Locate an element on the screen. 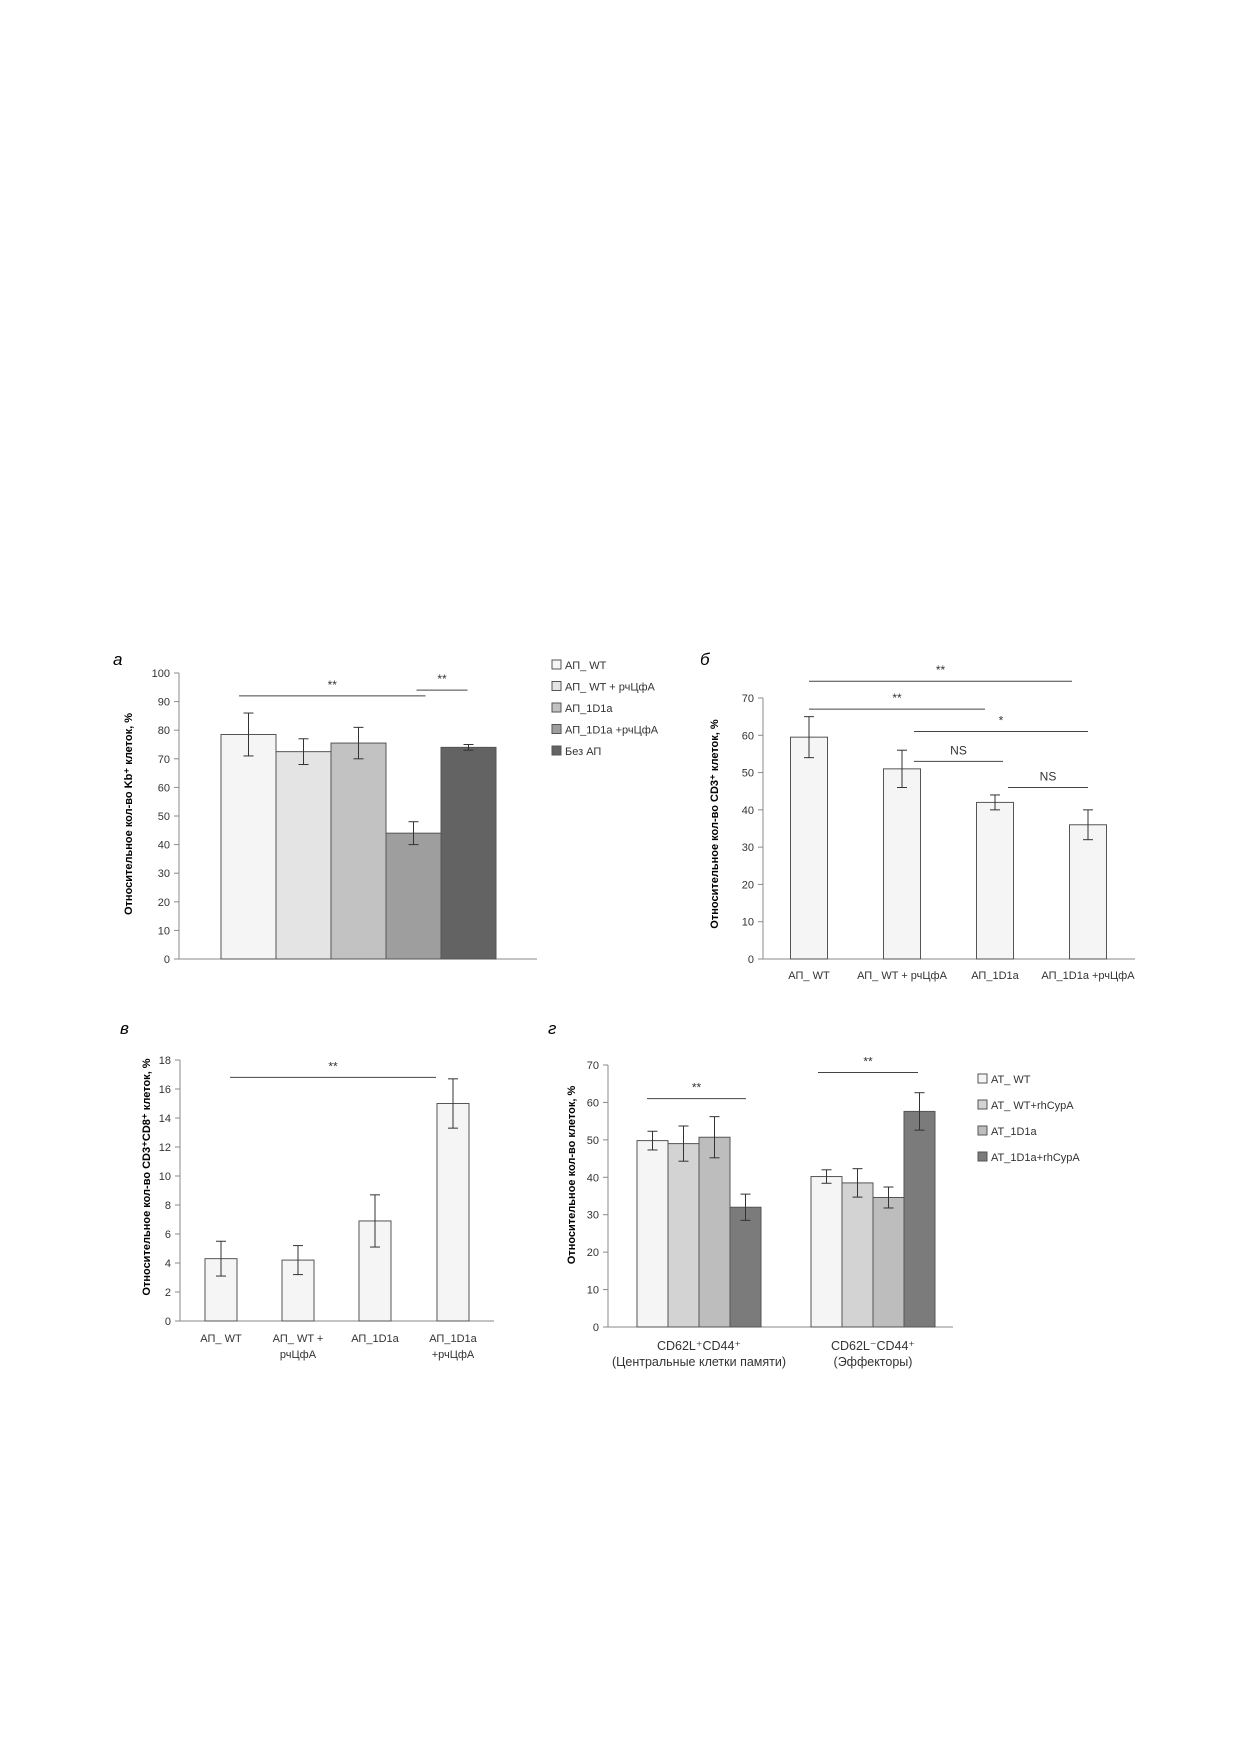 This screenshot has width=1240, height=1754. panel-d-y-tick-label: 60 is located at coordinates (593, 1103).